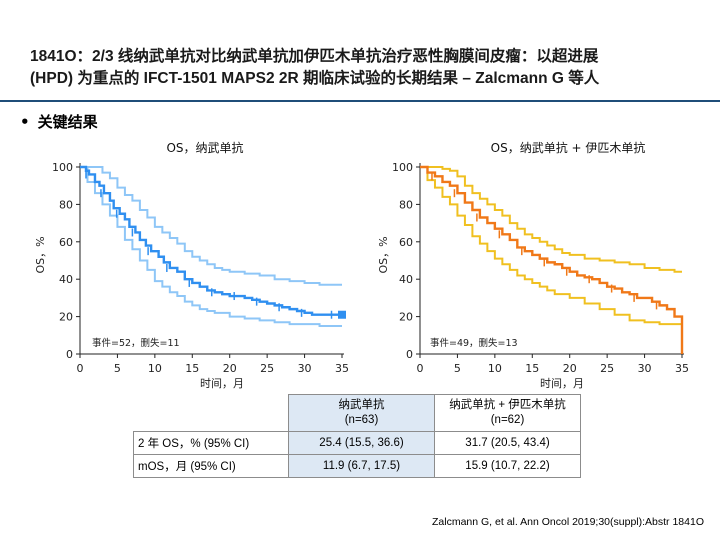 This screenshot has width=720, height=540. What do you see at coordinates (342, 314) in the screenshot?
I see `end-marker` at bounding box center [342, 314].